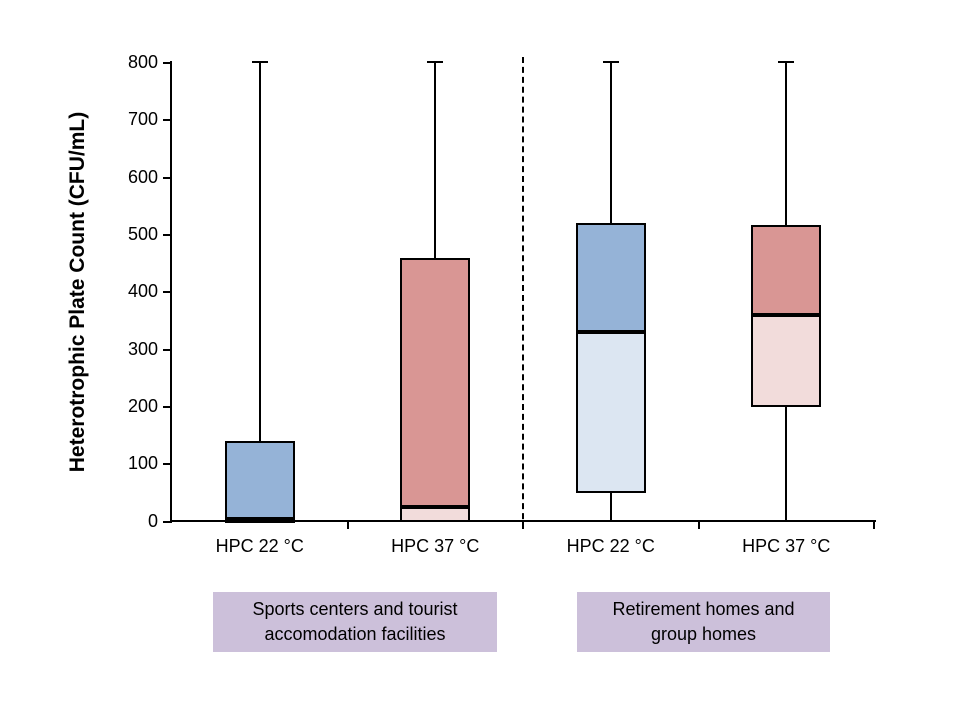  What do you see at coordinates (142, 62) in the screenshot?
I see `y-tick-label: 800` at bounding box center [142, 62].